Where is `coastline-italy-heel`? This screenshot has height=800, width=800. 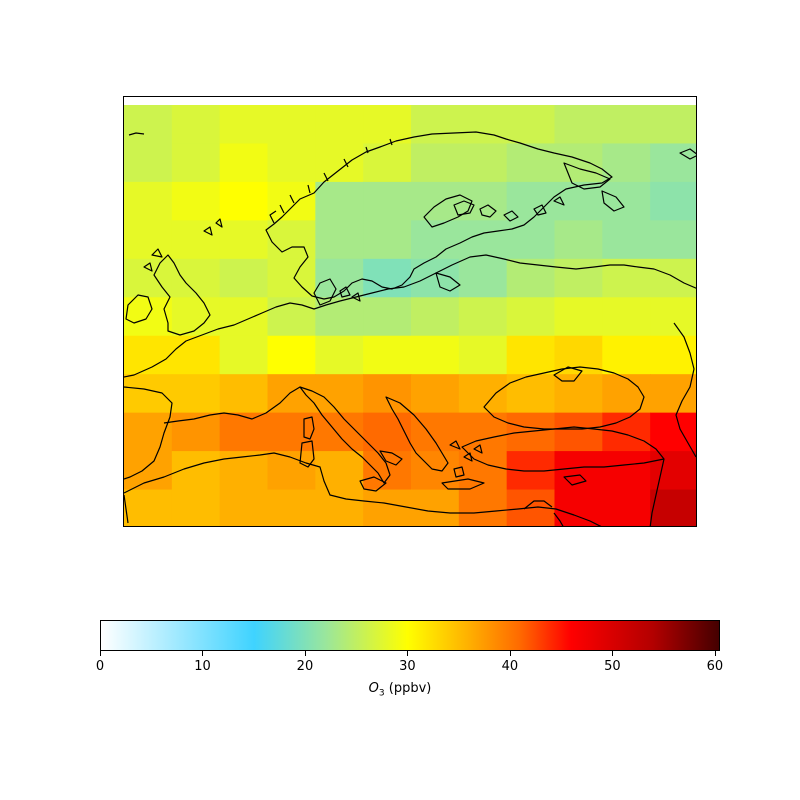 coastline-italy-heel is located at coordinates (391, 458).